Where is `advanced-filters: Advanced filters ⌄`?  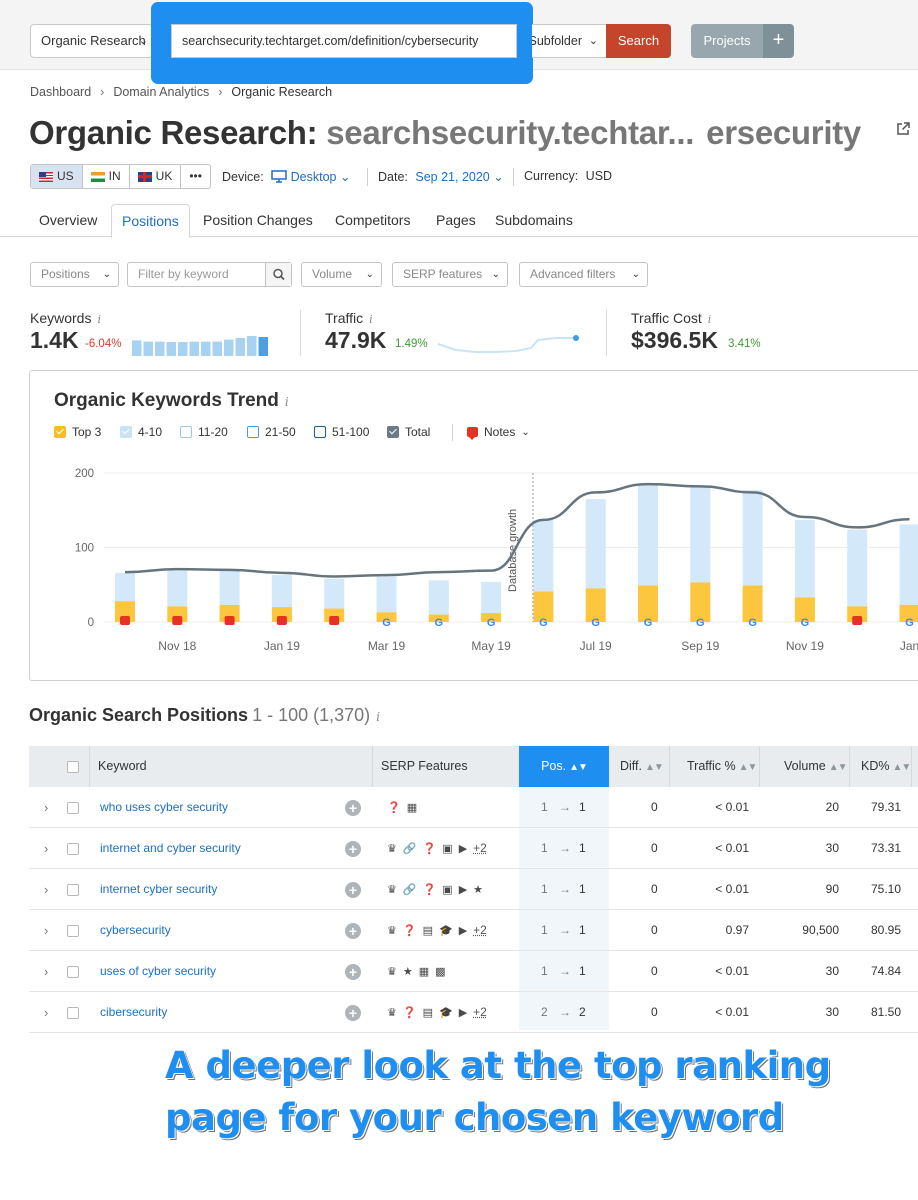 advanced-filters: Advanced filters ⌄ is located at coordinates (583, 274).